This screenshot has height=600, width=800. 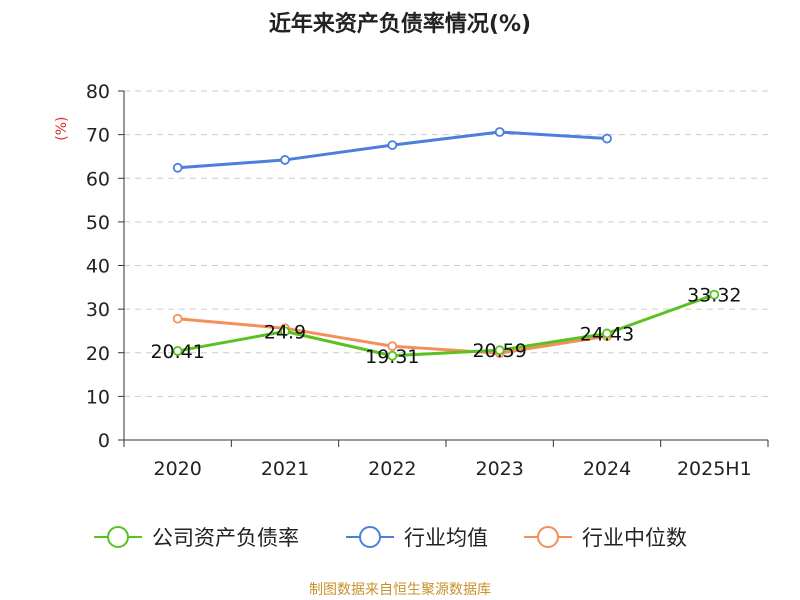 What do you see at coordinates (98, 179) in the screenshot?
I see `y-tick-label: 60` at bounding box center [98, 179].